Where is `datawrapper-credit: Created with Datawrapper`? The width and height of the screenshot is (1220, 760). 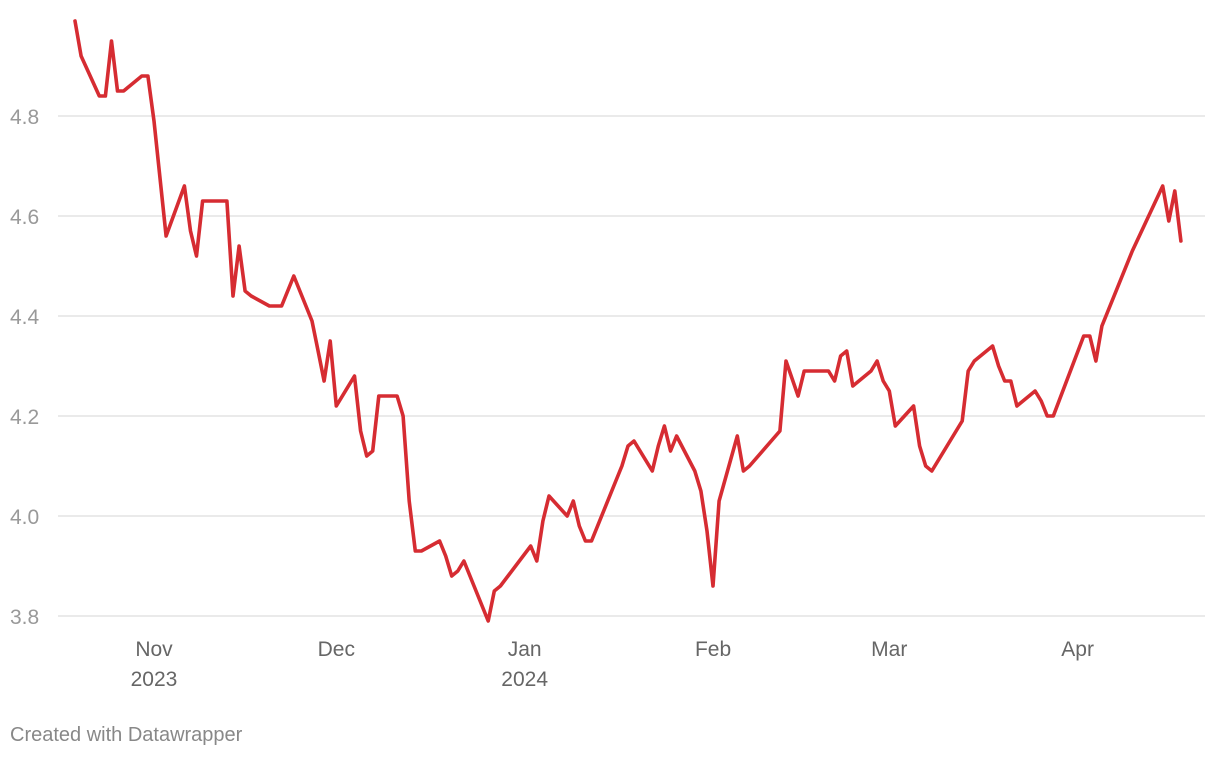
datawrapper-credit: Created with Datawrapper is located at coordinates (126, 735).